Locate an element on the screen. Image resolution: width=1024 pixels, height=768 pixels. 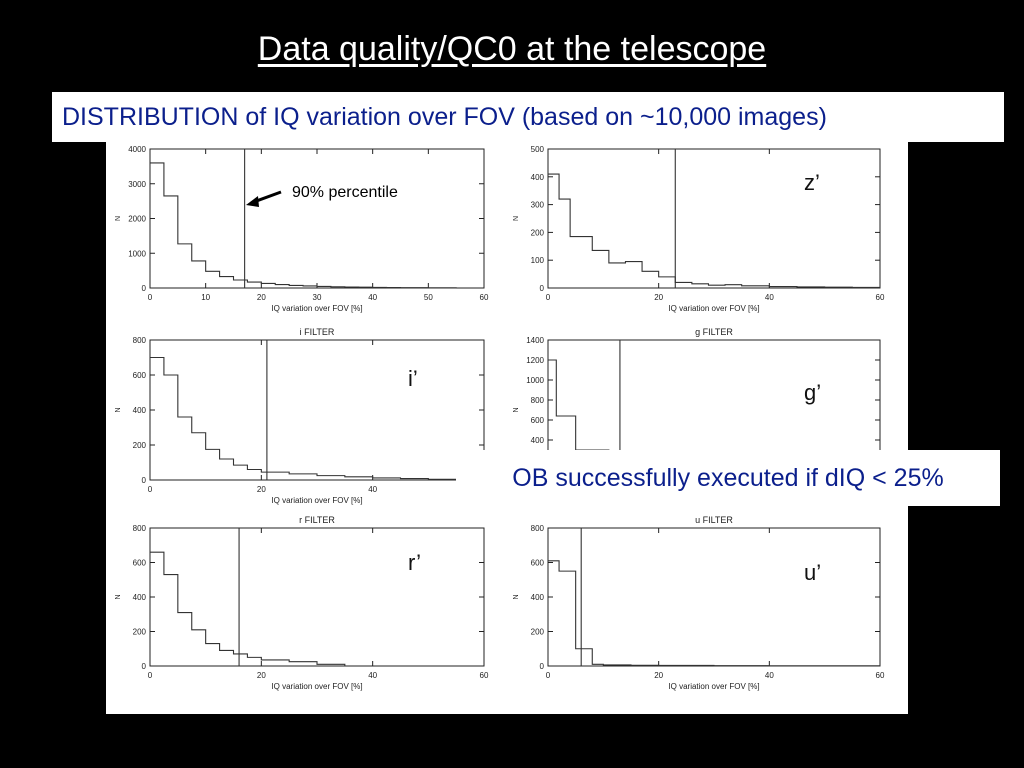
x-tick-label: 10 is located at coordinates (205, 297).